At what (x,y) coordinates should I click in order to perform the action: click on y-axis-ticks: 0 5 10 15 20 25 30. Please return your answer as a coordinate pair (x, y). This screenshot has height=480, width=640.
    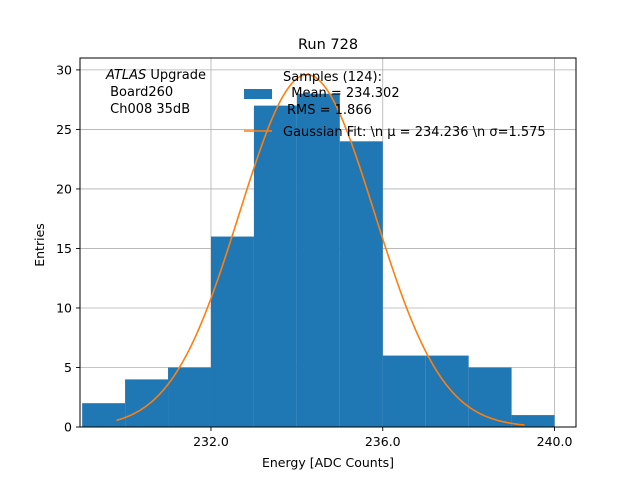
    Looking at the image, I should click on (68, 248).